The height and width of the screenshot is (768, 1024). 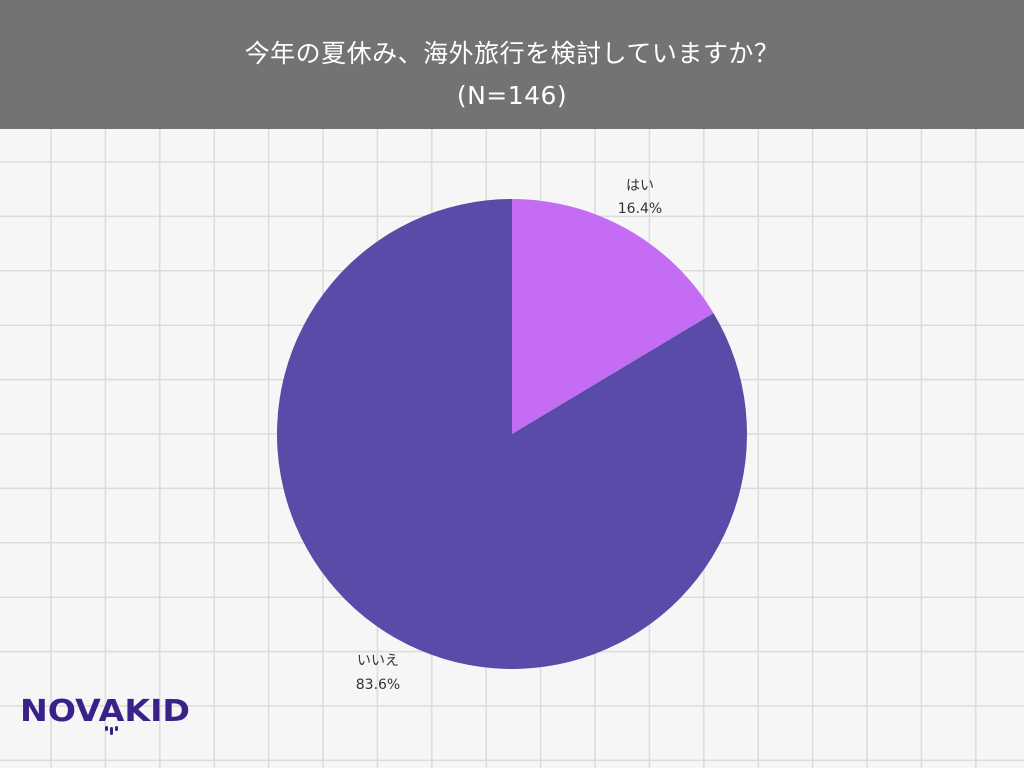 What do you see at coordinates (378, 685) in the screenshot?
I see `slice-label-no-value: 83.6%` at bounding box center [378, 685].